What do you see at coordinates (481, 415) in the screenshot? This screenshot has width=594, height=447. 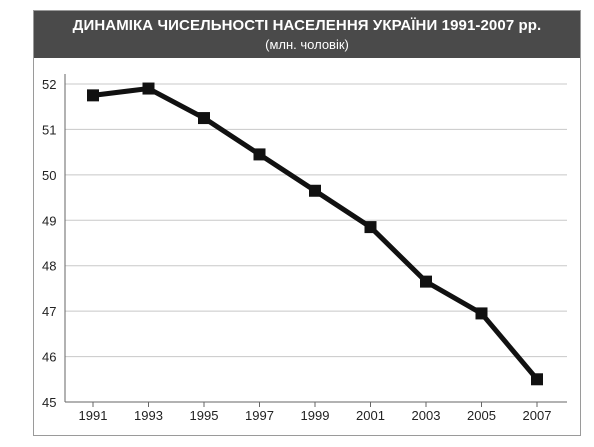 I see `x-tick-label: 2005` at bounding box center [481, 415].